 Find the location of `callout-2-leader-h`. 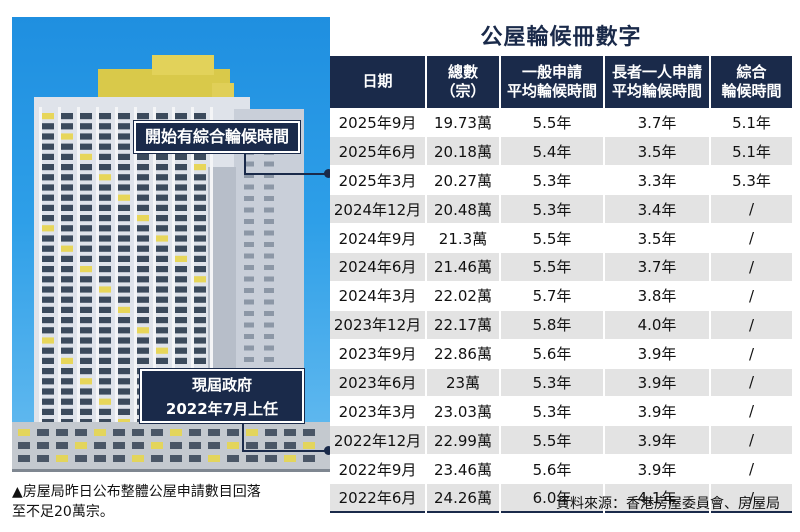

callout-2-leader-h is located at coordinates (286, 451).